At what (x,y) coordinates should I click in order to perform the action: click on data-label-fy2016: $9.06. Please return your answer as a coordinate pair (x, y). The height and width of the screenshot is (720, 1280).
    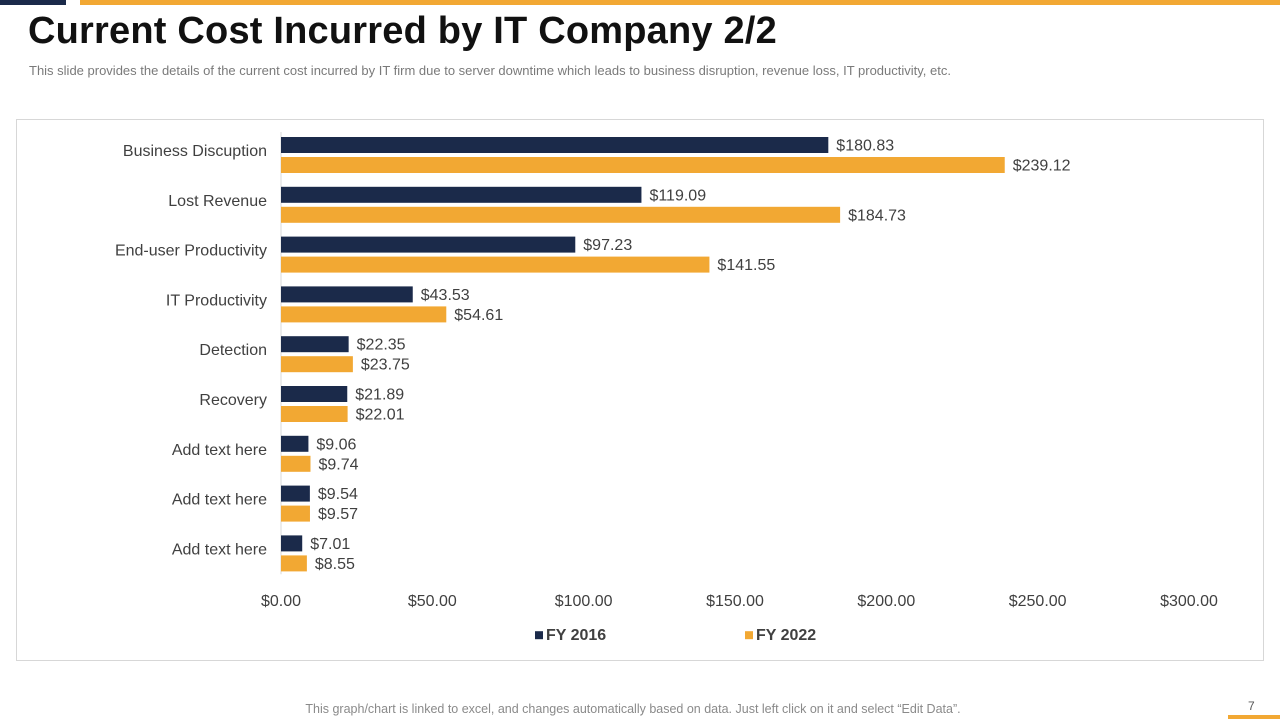
    Looking at the image, I should click on (336, 444).